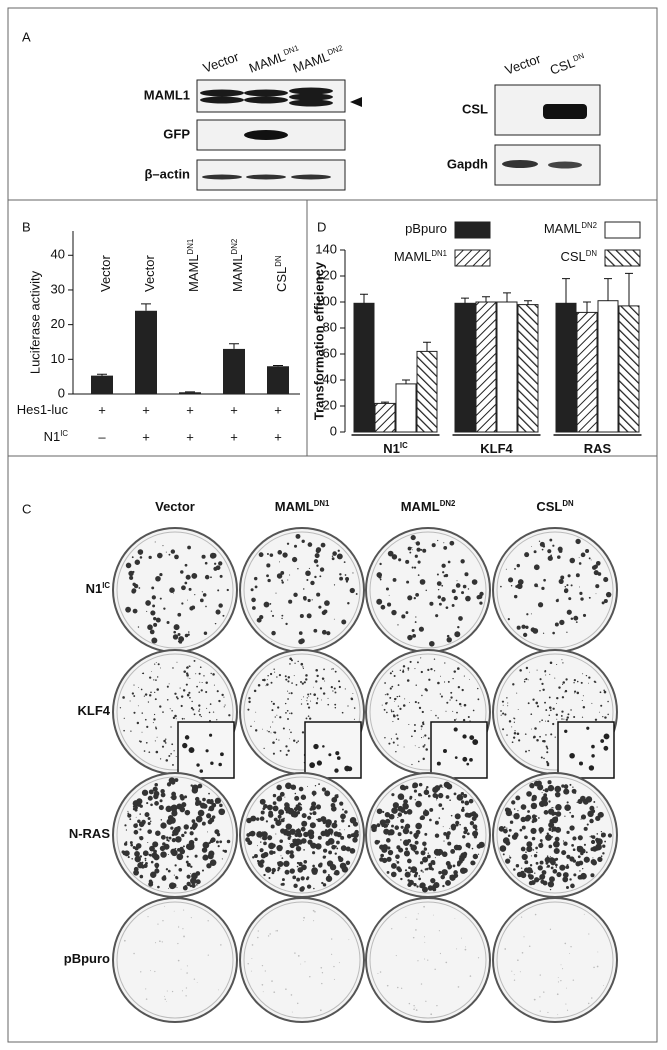 The width and height of the screenshot is (667, 1050). I want to click on error-bar, so click(146, 307).